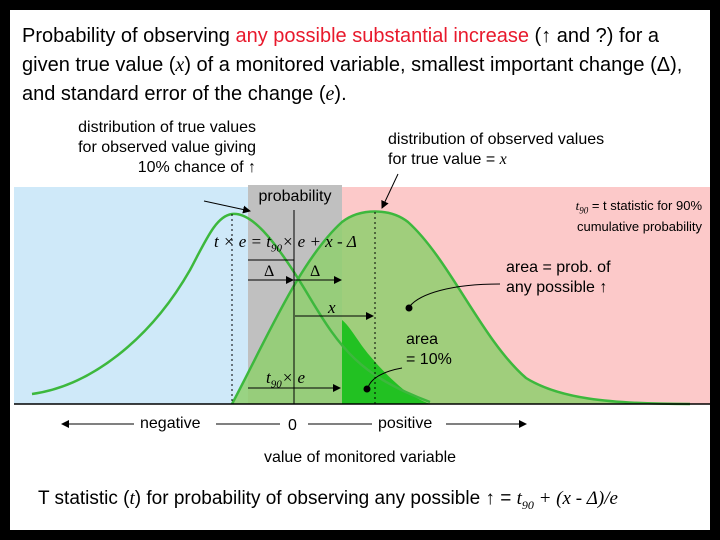  Describe the element at coordinates (360, 457) in the screenshot. I see `axis-title: value of monitored variable` at that location.